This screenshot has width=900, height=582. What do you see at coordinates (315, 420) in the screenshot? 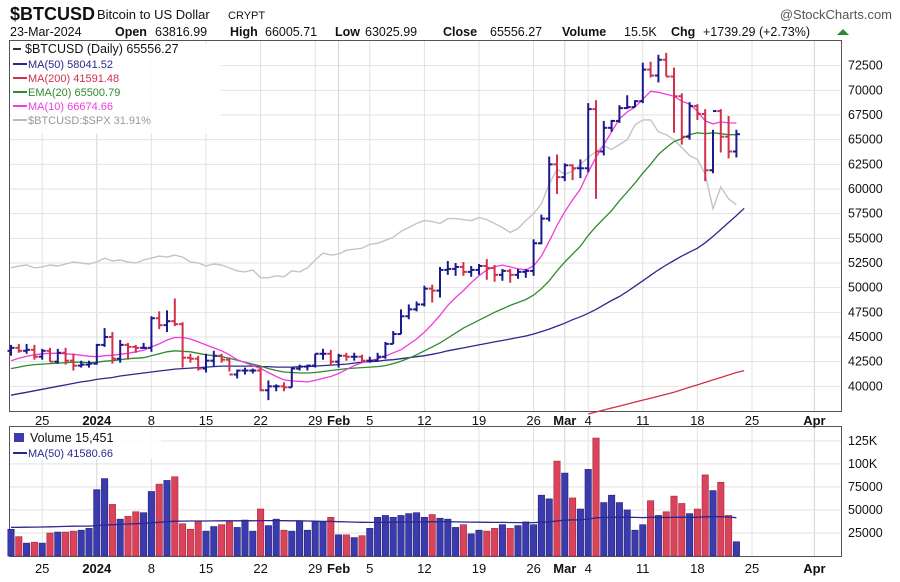
I see `price-x-tick-label: 29` at bounding box center [315, 420].